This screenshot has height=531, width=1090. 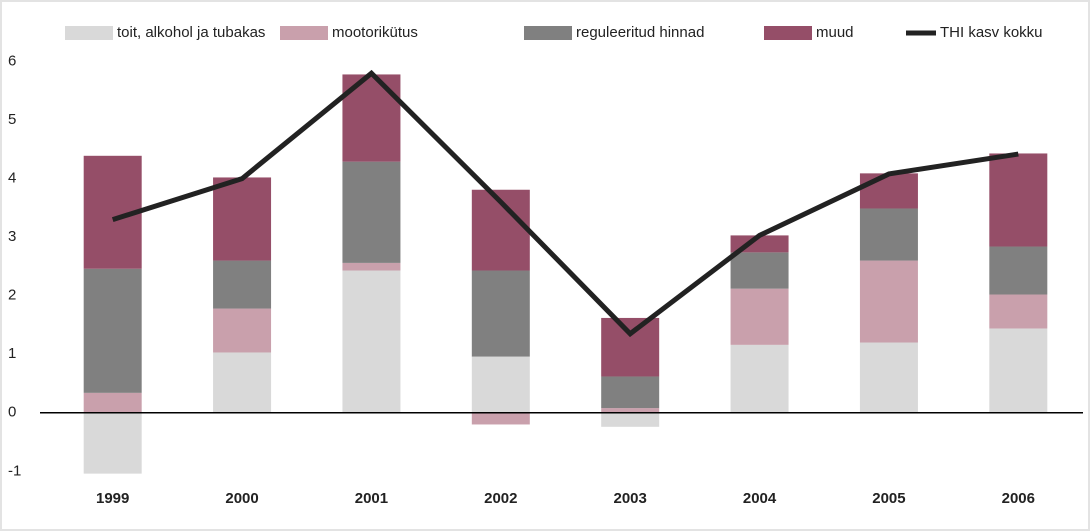 I want to click on y-tick-label: 6, so click(x=12, y=61).